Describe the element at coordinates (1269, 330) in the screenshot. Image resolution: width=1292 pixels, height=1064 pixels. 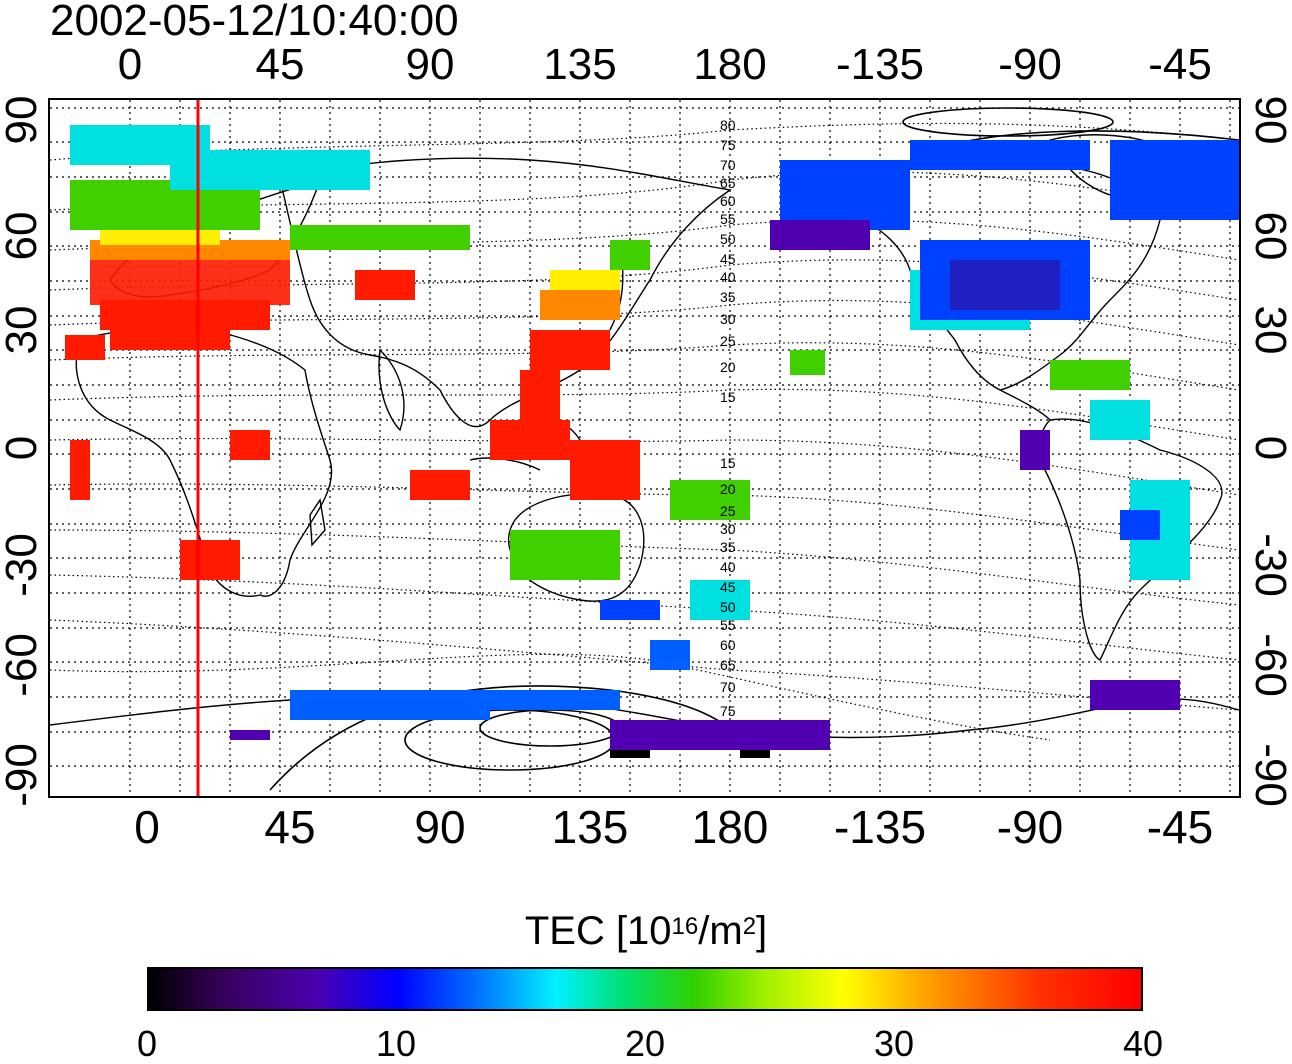
I see `right-lat-label: 30` at that location.